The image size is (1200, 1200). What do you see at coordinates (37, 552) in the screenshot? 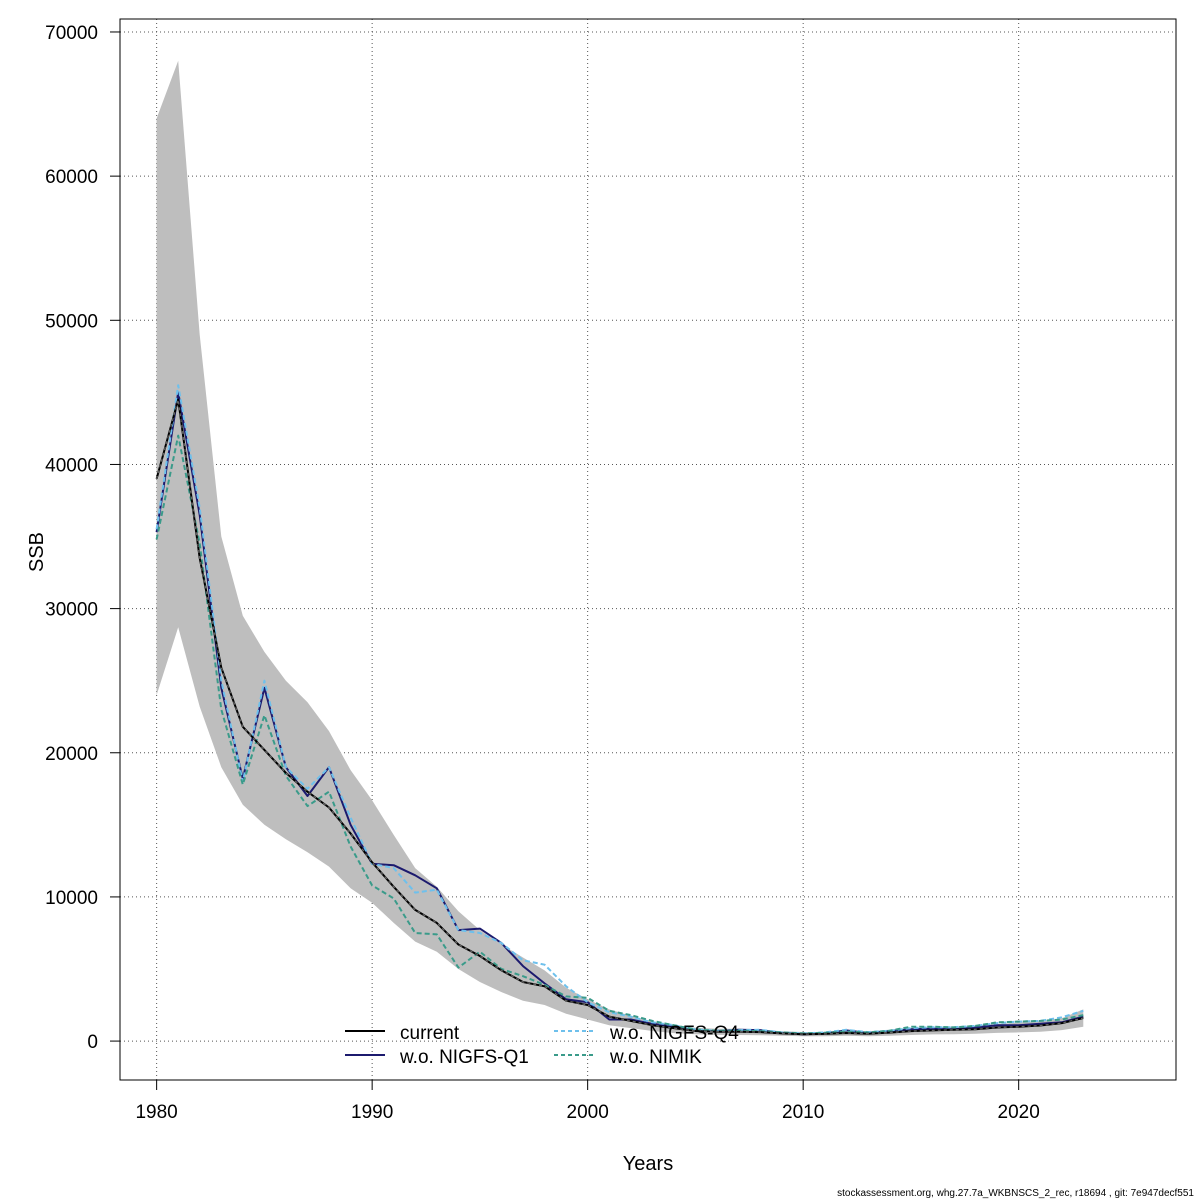
I see `y-axis-title: SSB` at bounding box center [37, 552].